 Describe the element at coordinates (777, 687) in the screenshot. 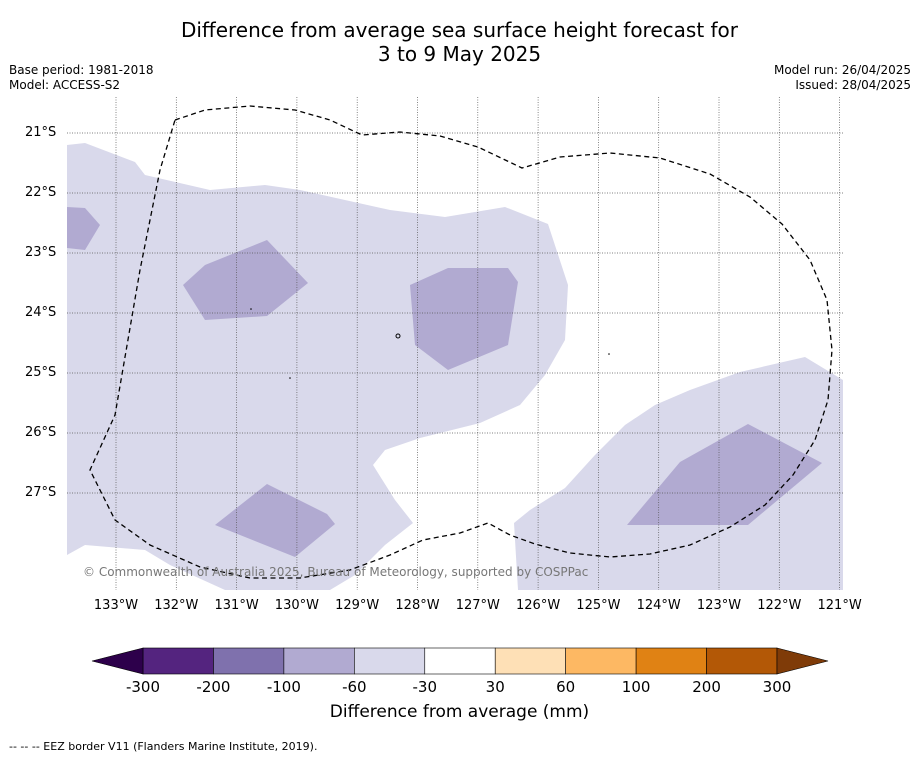

I see `colorbar-tick-label: 300` at that location.